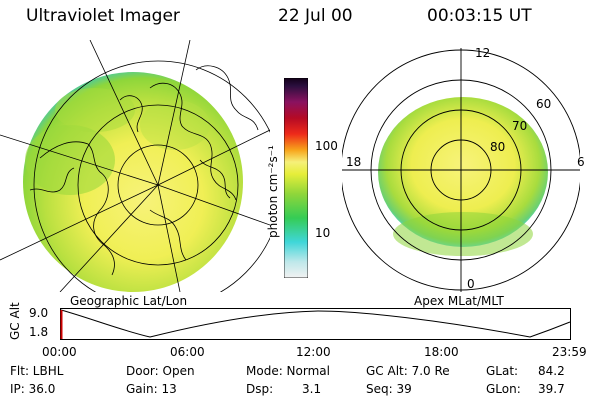 This screenshot has height=400, width=600. What do you see at coordinates (160, 371) in the screenshot?
I see `info-door: Door: Open` at bounding box center [160, 371].